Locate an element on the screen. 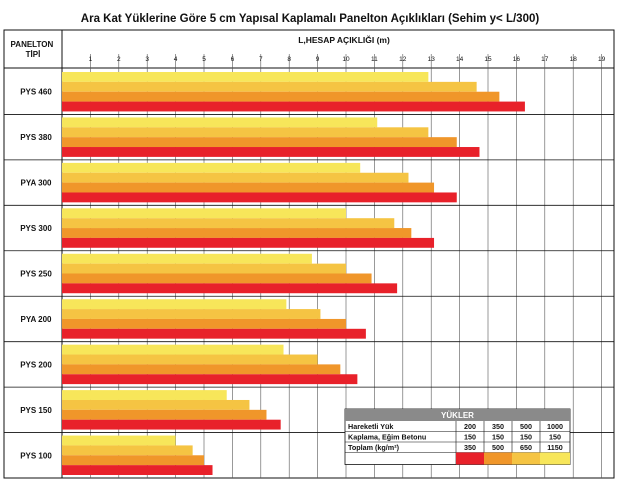 The image size is (620, 480). legend-row-label: Toplam (kg/m²) is located at coordinates (374, 447).